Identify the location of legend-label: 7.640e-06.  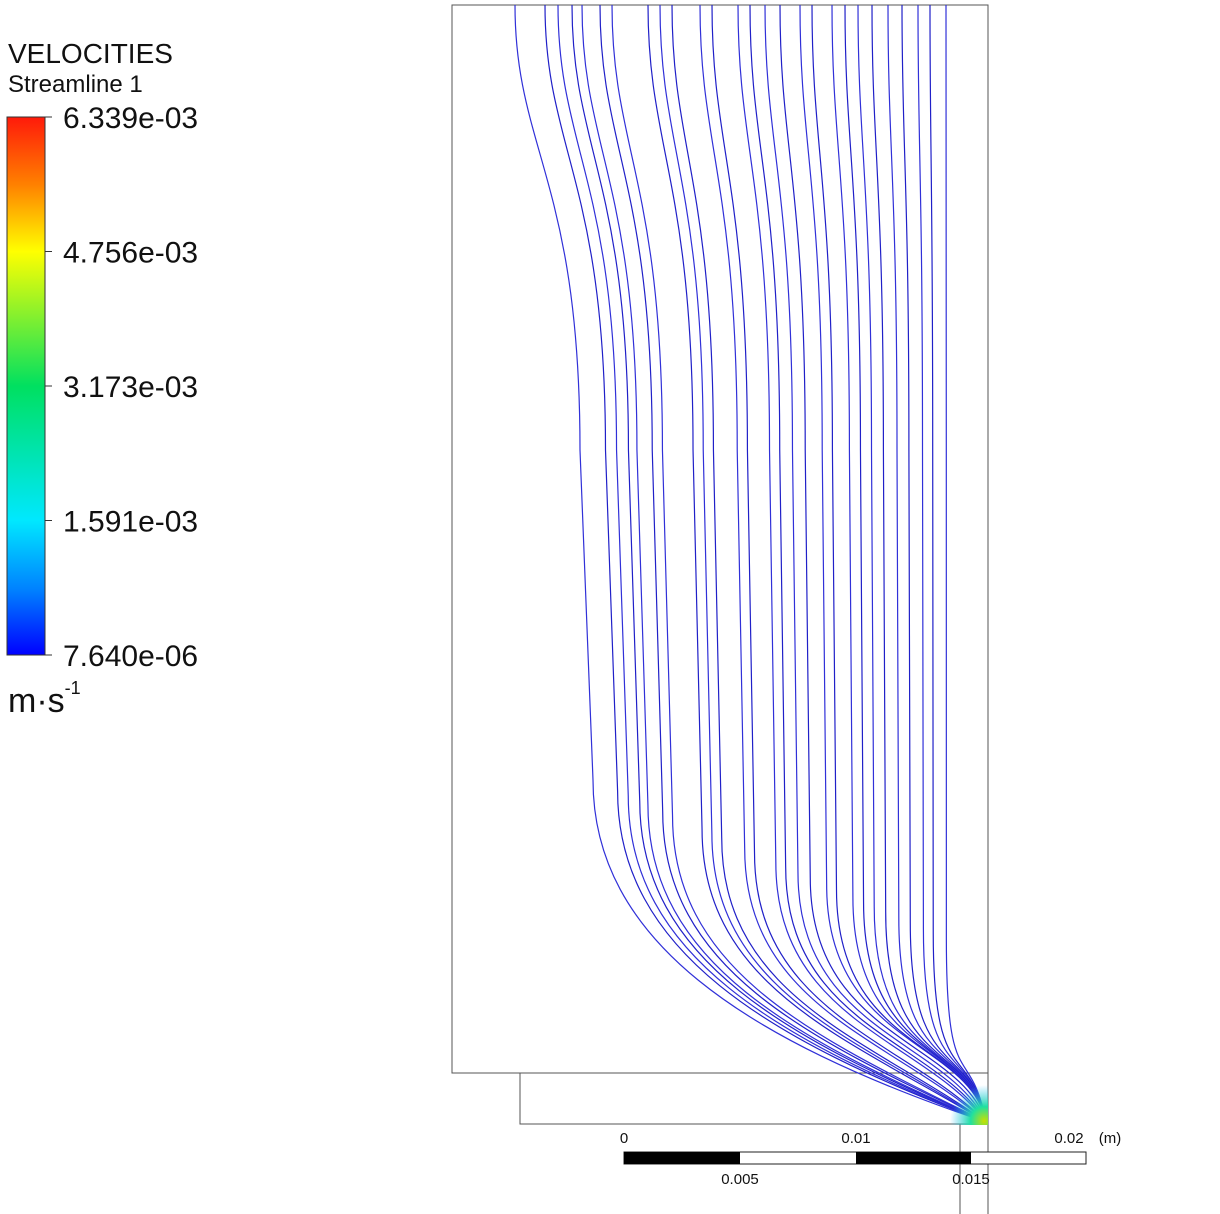
(130, 656).